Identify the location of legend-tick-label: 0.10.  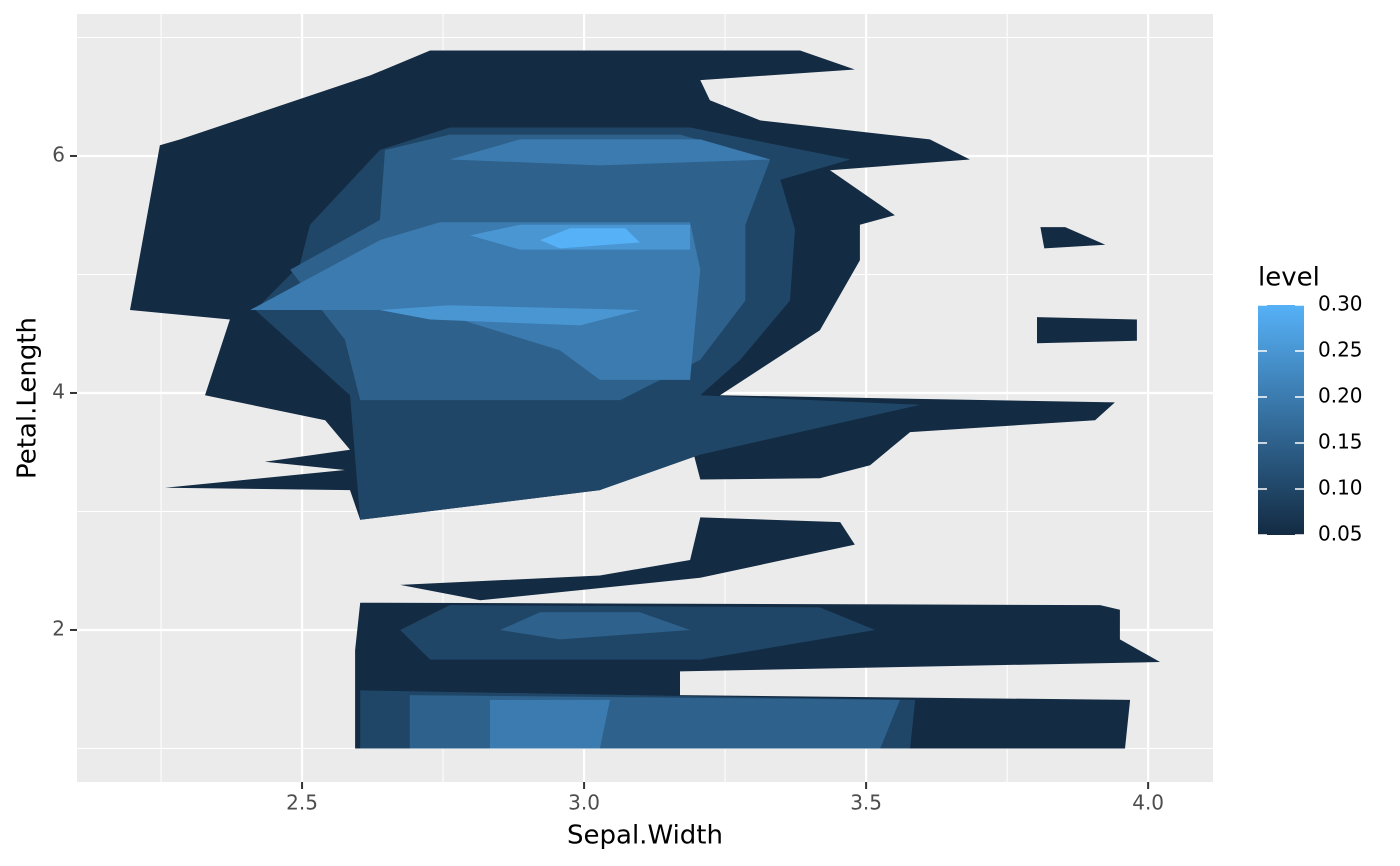
(1340, 488).